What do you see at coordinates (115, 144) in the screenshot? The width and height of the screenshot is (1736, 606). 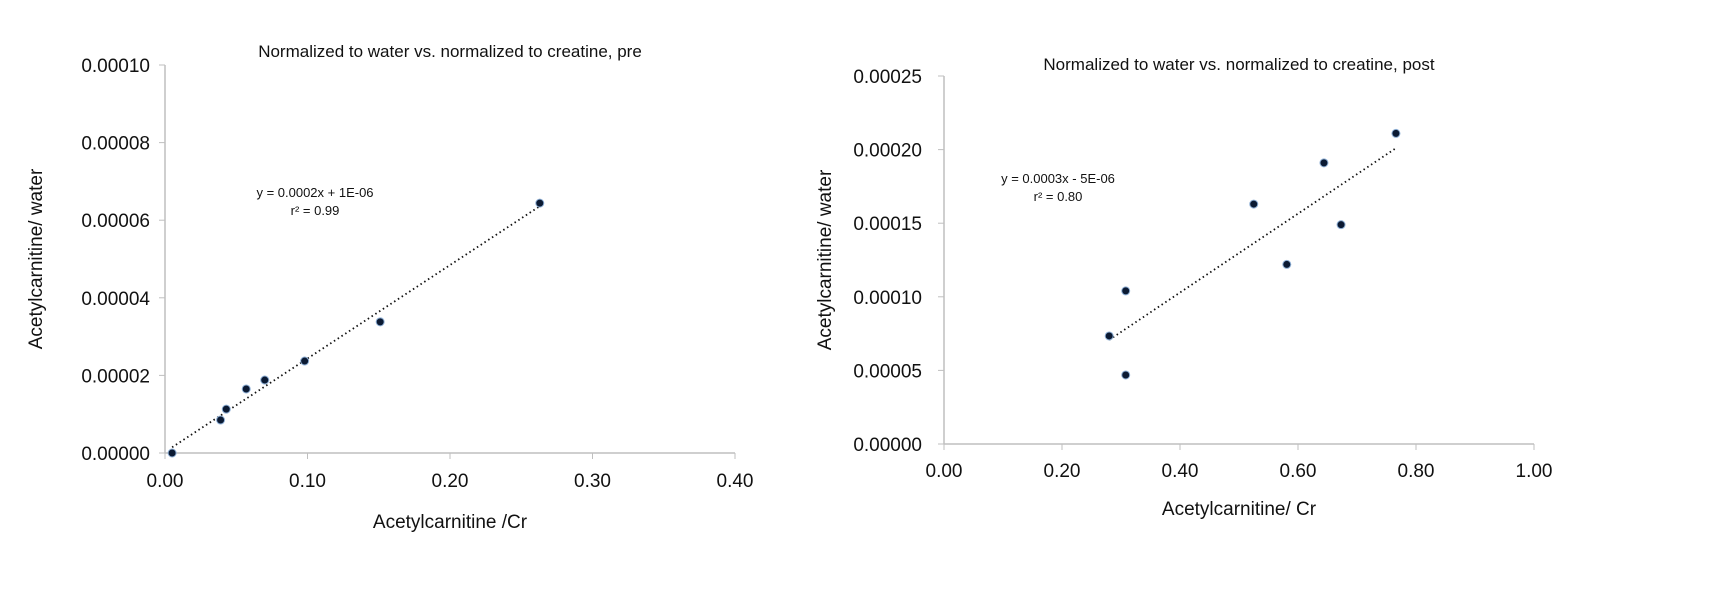 I see `y-tick-label: 0.00008` at bounding box center [115, 144].